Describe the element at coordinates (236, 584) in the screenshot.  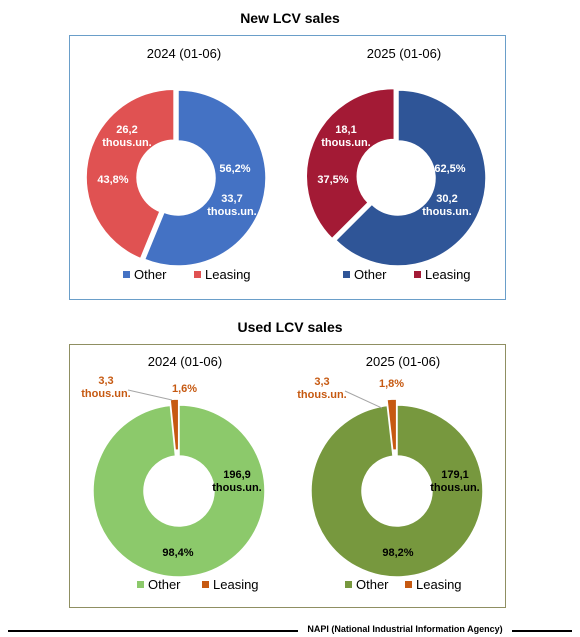
I see `chart-3-legend-label-leasing: Leasing` at that location.